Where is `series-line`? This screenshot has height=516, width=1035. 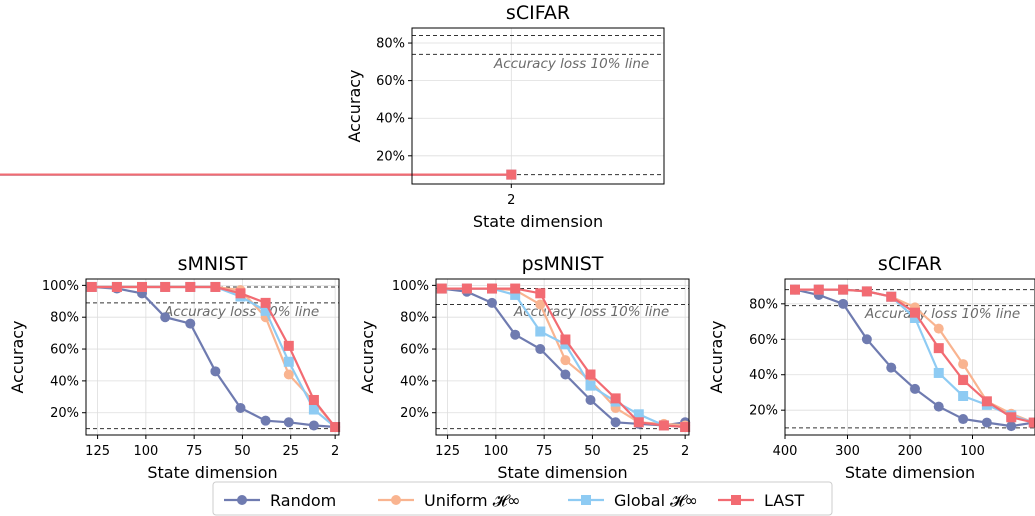
series-line is located at coordinates (256, 174).